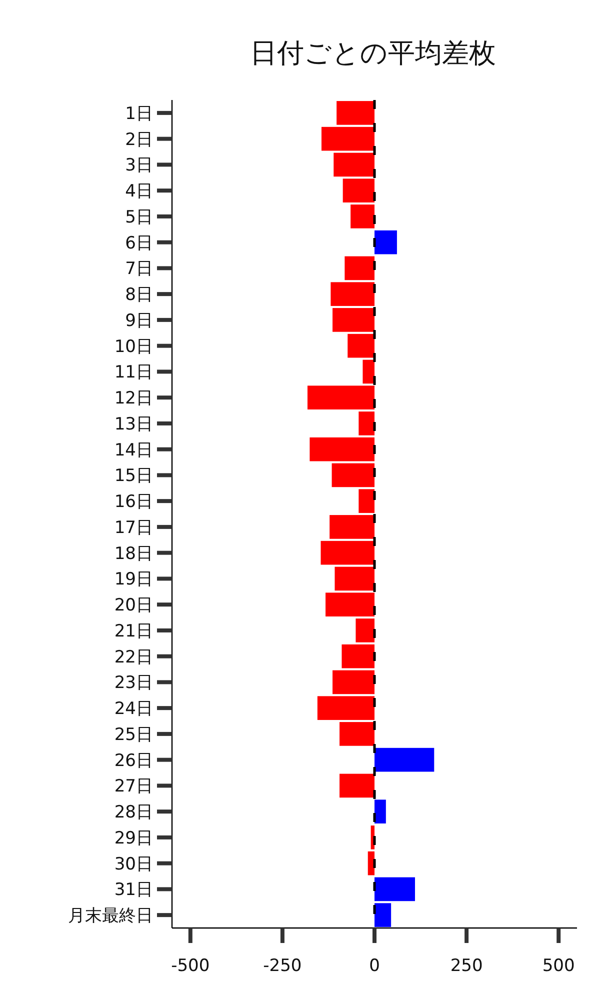  Describe the element at coordinates (282, 966) in the screenshot. I see `x-tick-label: -250` at that location.